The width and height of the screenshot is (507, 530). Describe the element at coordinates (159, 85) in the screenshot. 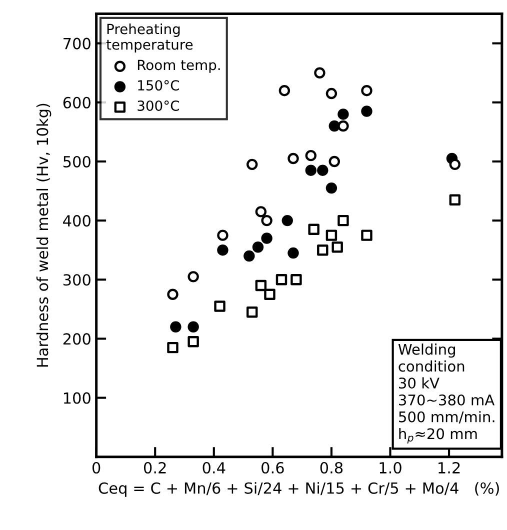

I see `legend-label: 150°C` at that location.